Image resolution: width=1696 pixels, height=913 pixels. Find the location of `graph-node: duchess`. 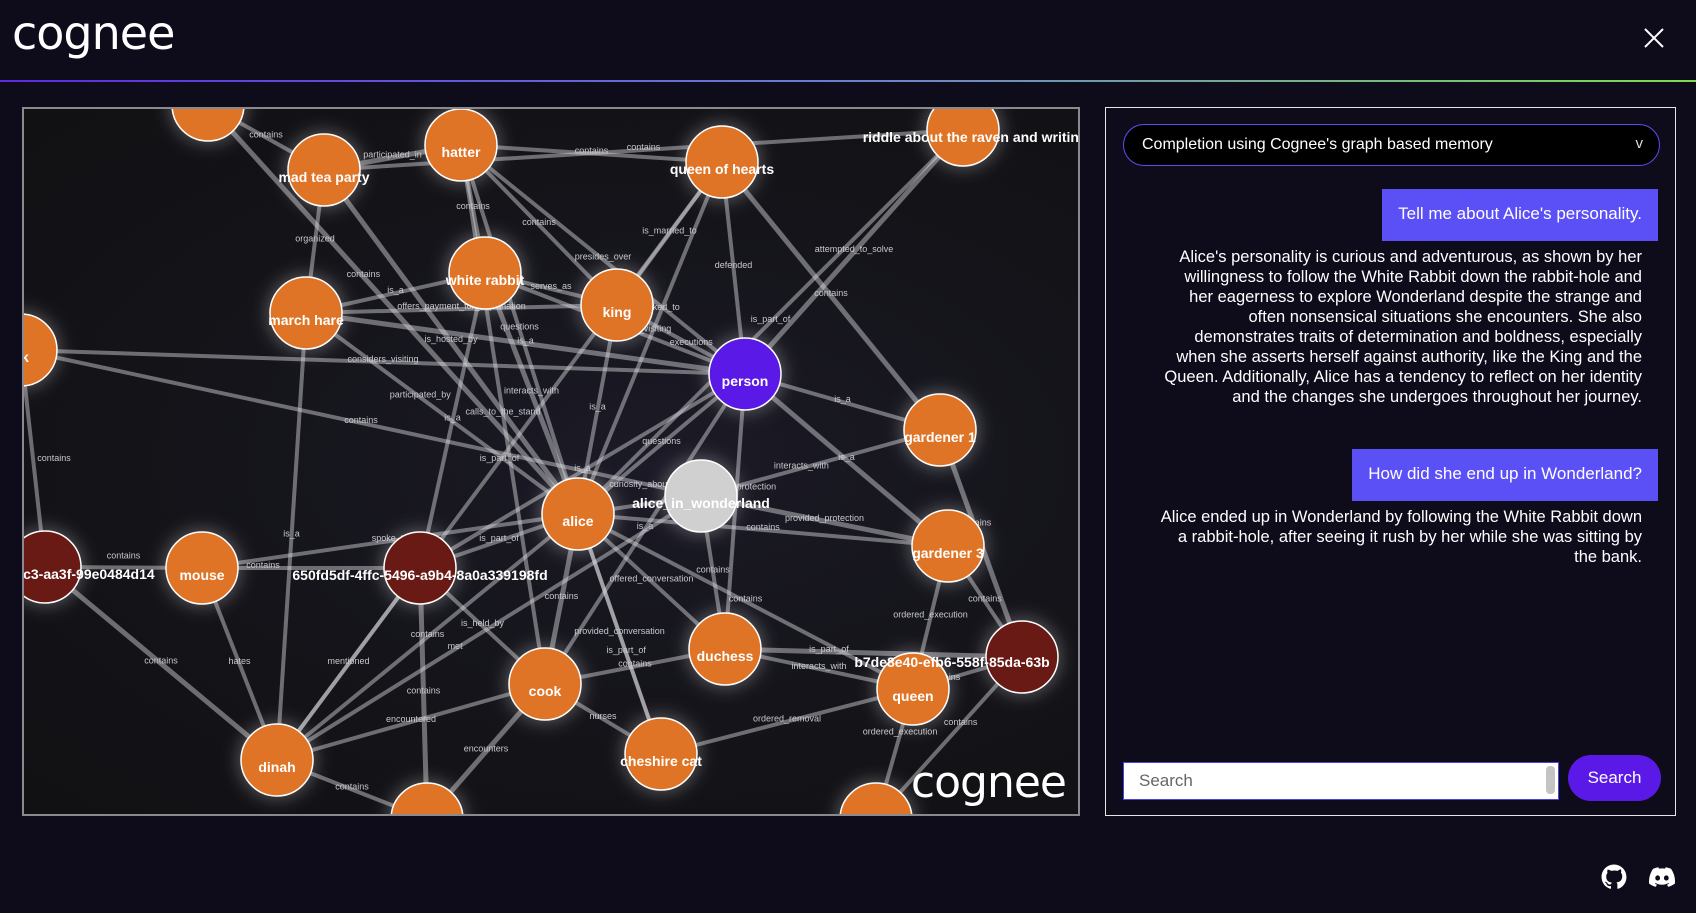

graph-node: duchess is located at coordinates (725, 649).